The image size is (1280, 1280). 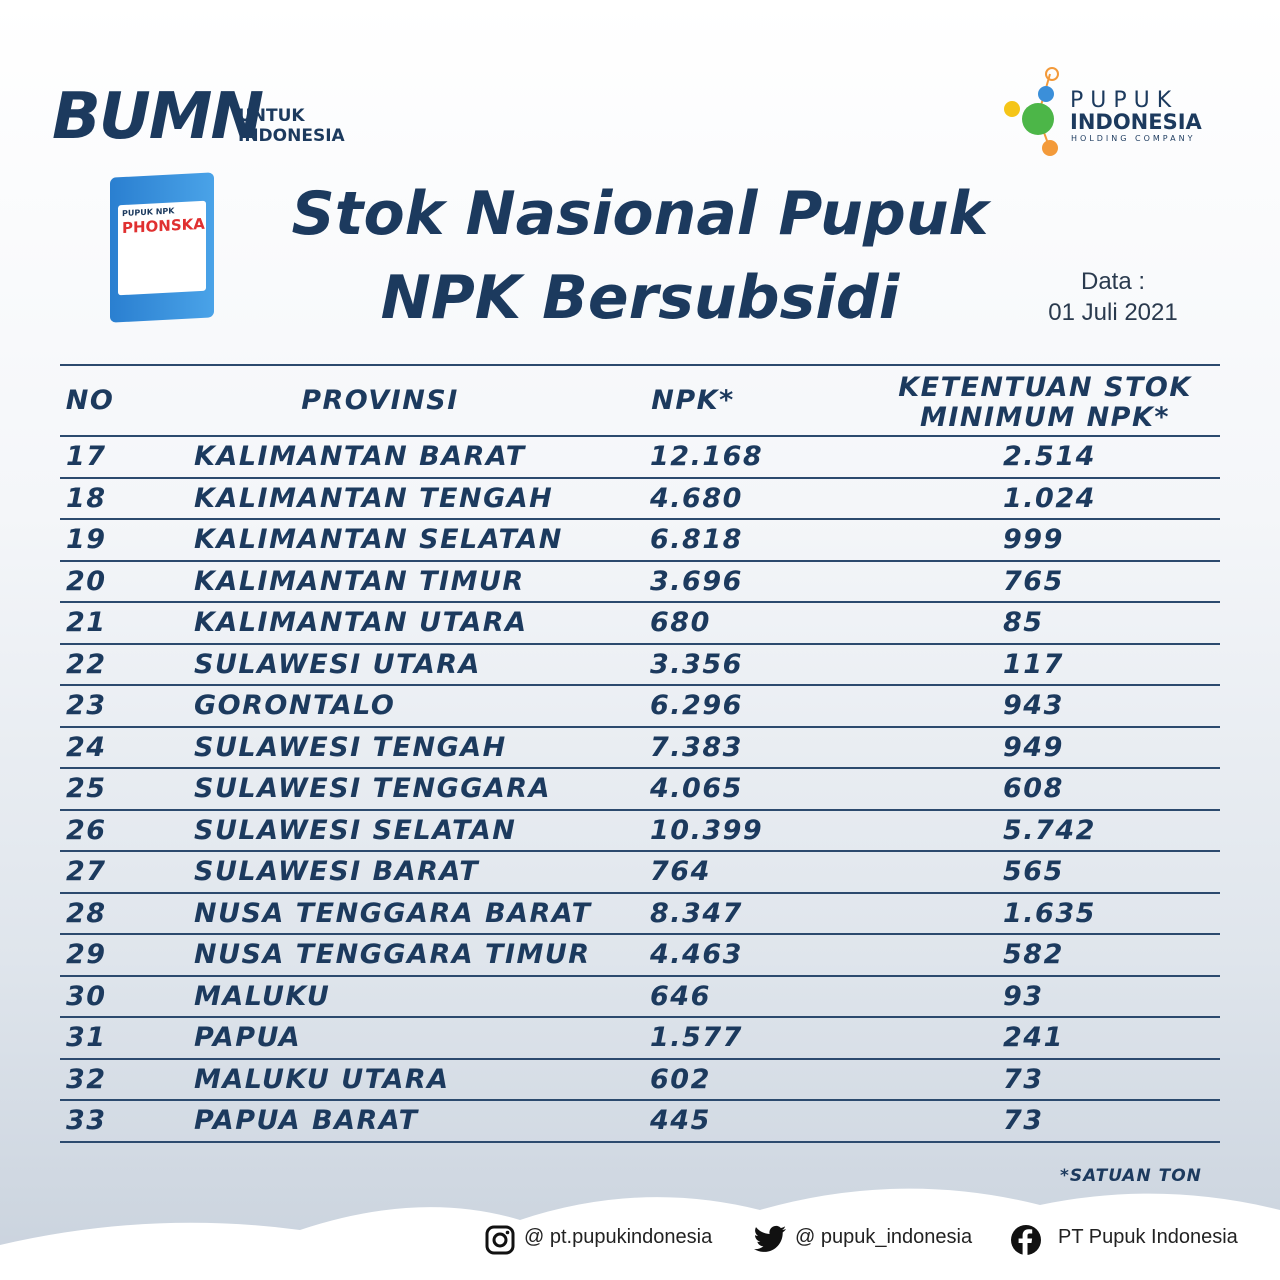 I want to click on table-cell: 23, so click(x=86, y=705).